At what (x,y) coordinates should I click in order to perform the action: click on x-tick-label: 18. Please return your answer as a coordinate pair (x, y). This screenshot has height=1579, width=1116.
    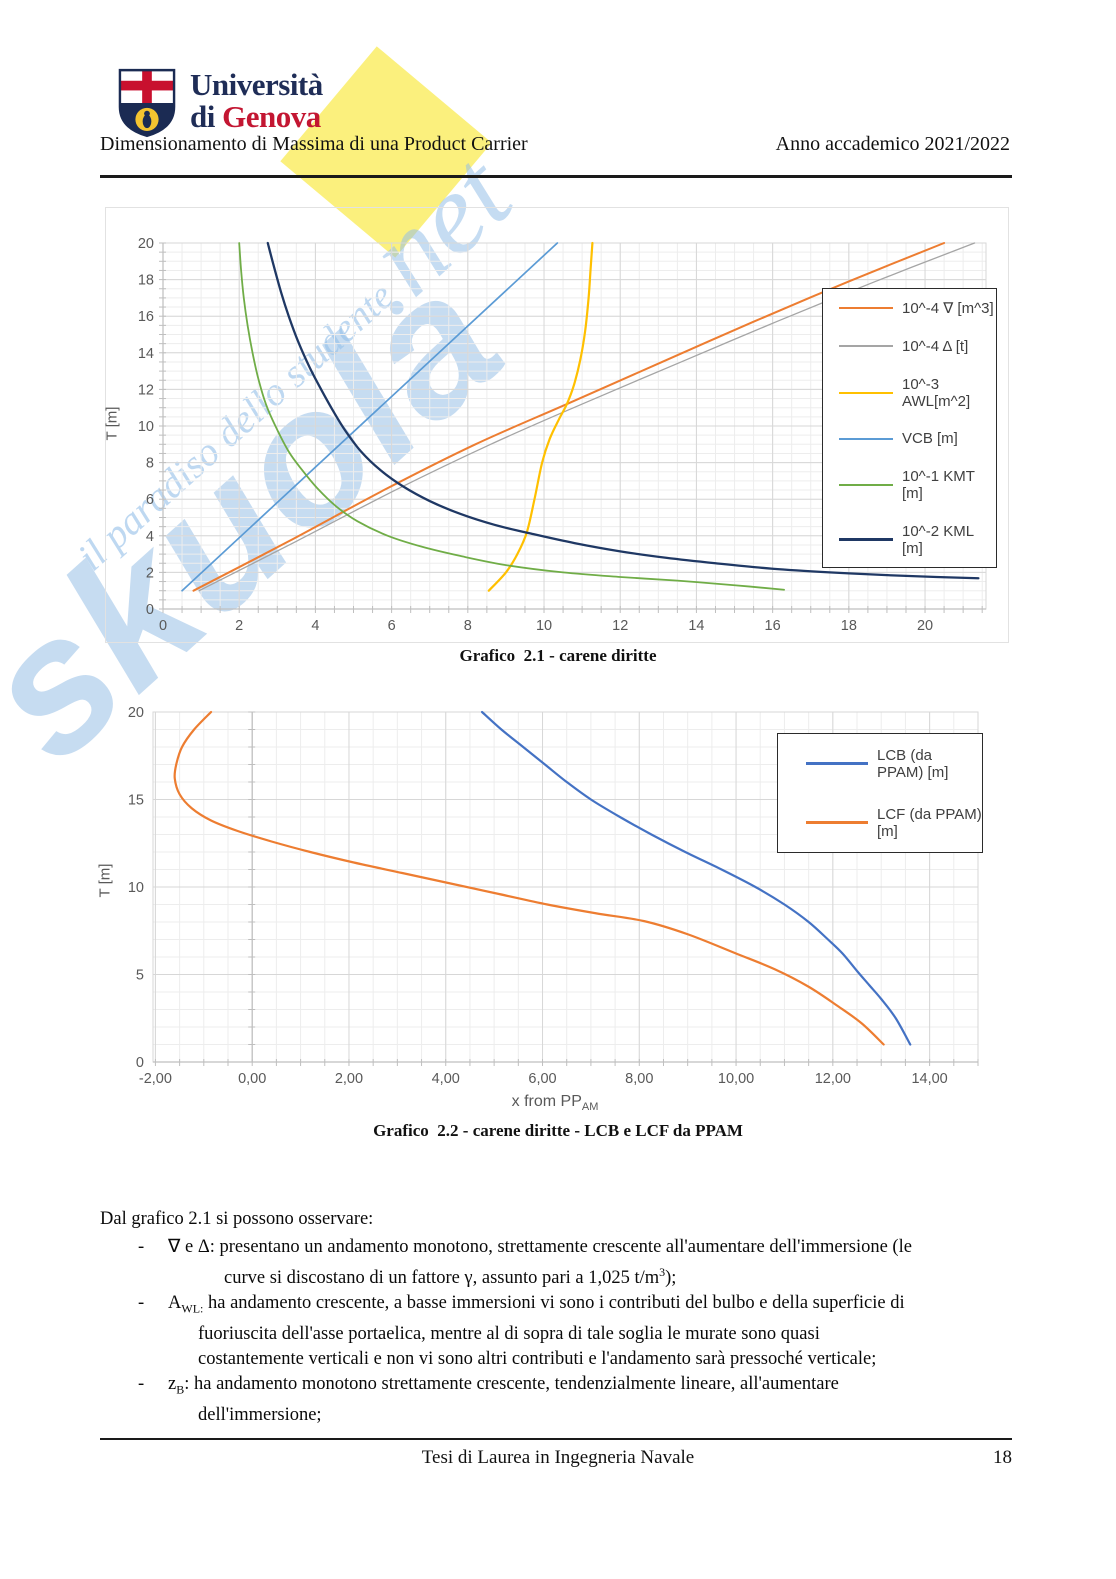
    Looking at the image, I should click on (849, 626).